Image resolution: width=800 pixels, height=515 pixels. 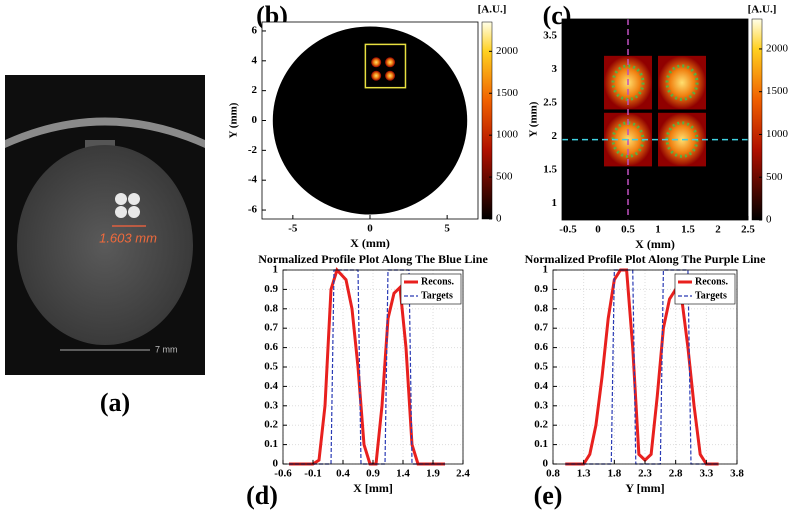 What do you see at coordinates (550, 35) in the screenshot?
I see `y-tick-label: 3.5` at bounding box center [550, 35].